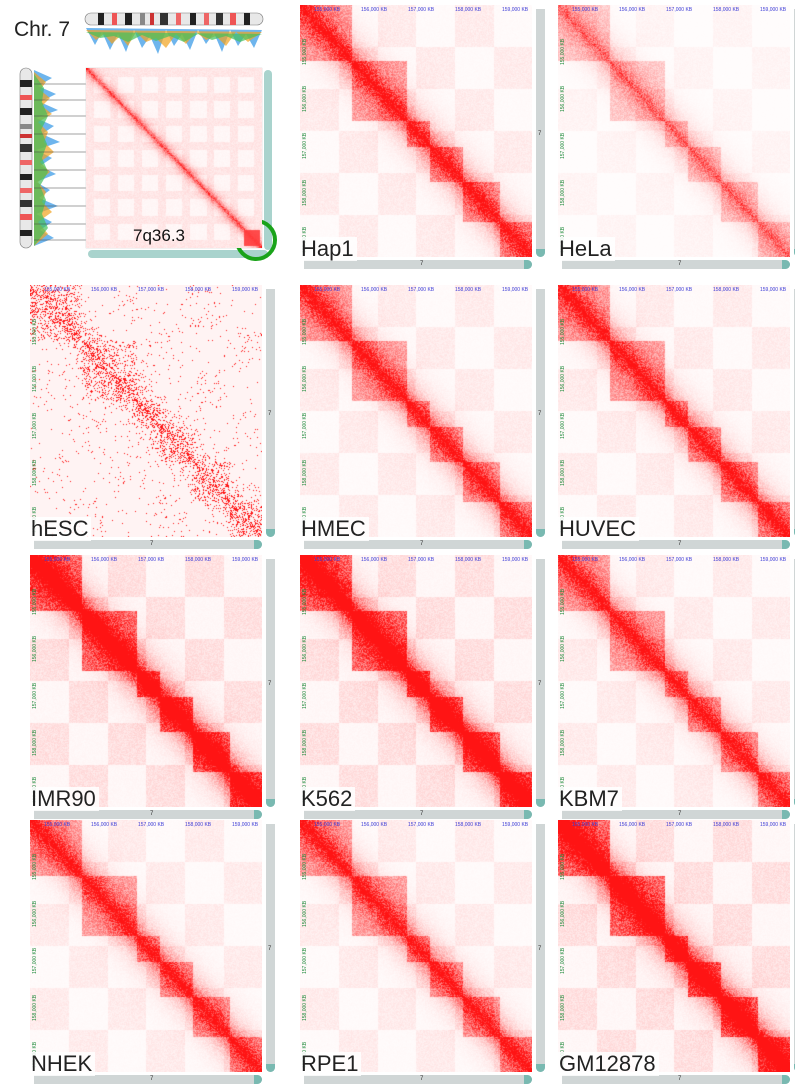  I want to click on profile-vertical, so click(47, 158).